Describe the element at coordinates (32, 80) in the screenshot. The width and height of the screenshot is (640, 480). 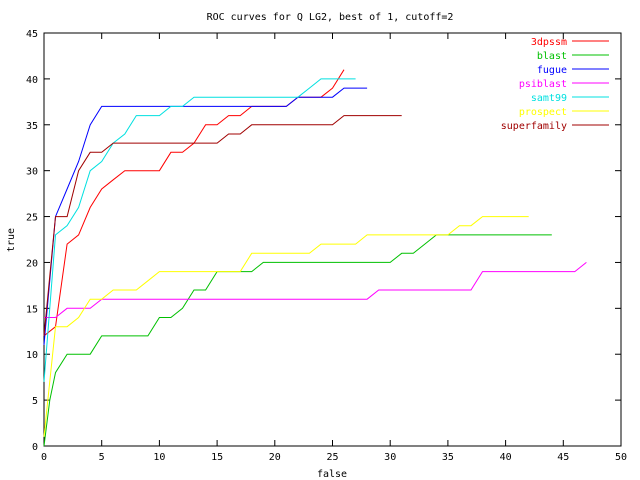
I see `y-tick-label: 40` at that location.